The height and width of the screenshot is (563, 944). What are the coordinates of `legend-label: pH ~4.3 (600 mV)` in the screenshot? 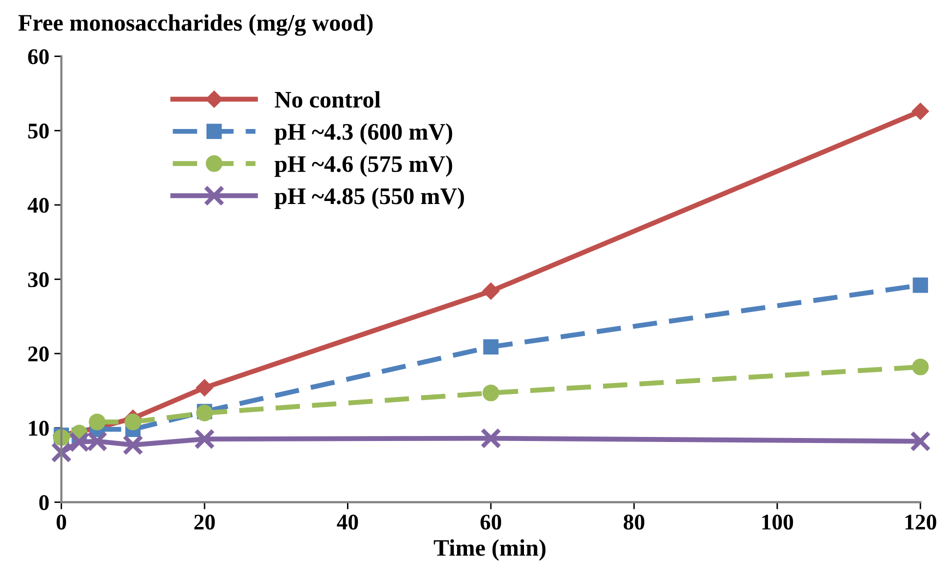 It's located at (363, 134).